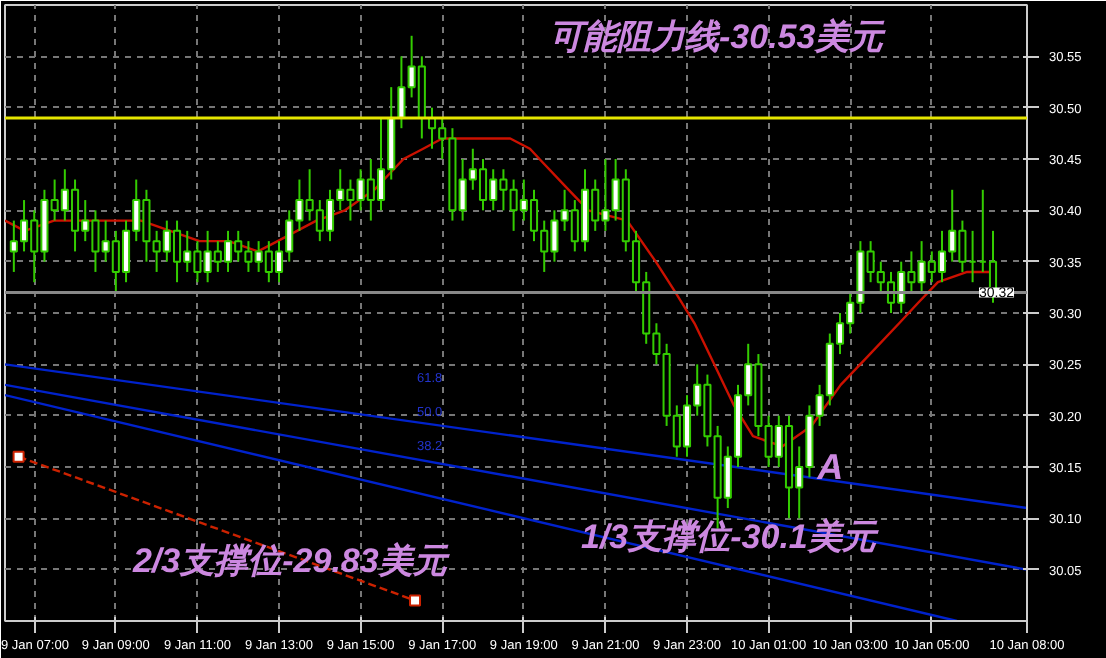 This screenshot has width=1106, height=658. Describe the element at coordinates (829, 467) in the screenshot. I see `annotation: A` at that location.